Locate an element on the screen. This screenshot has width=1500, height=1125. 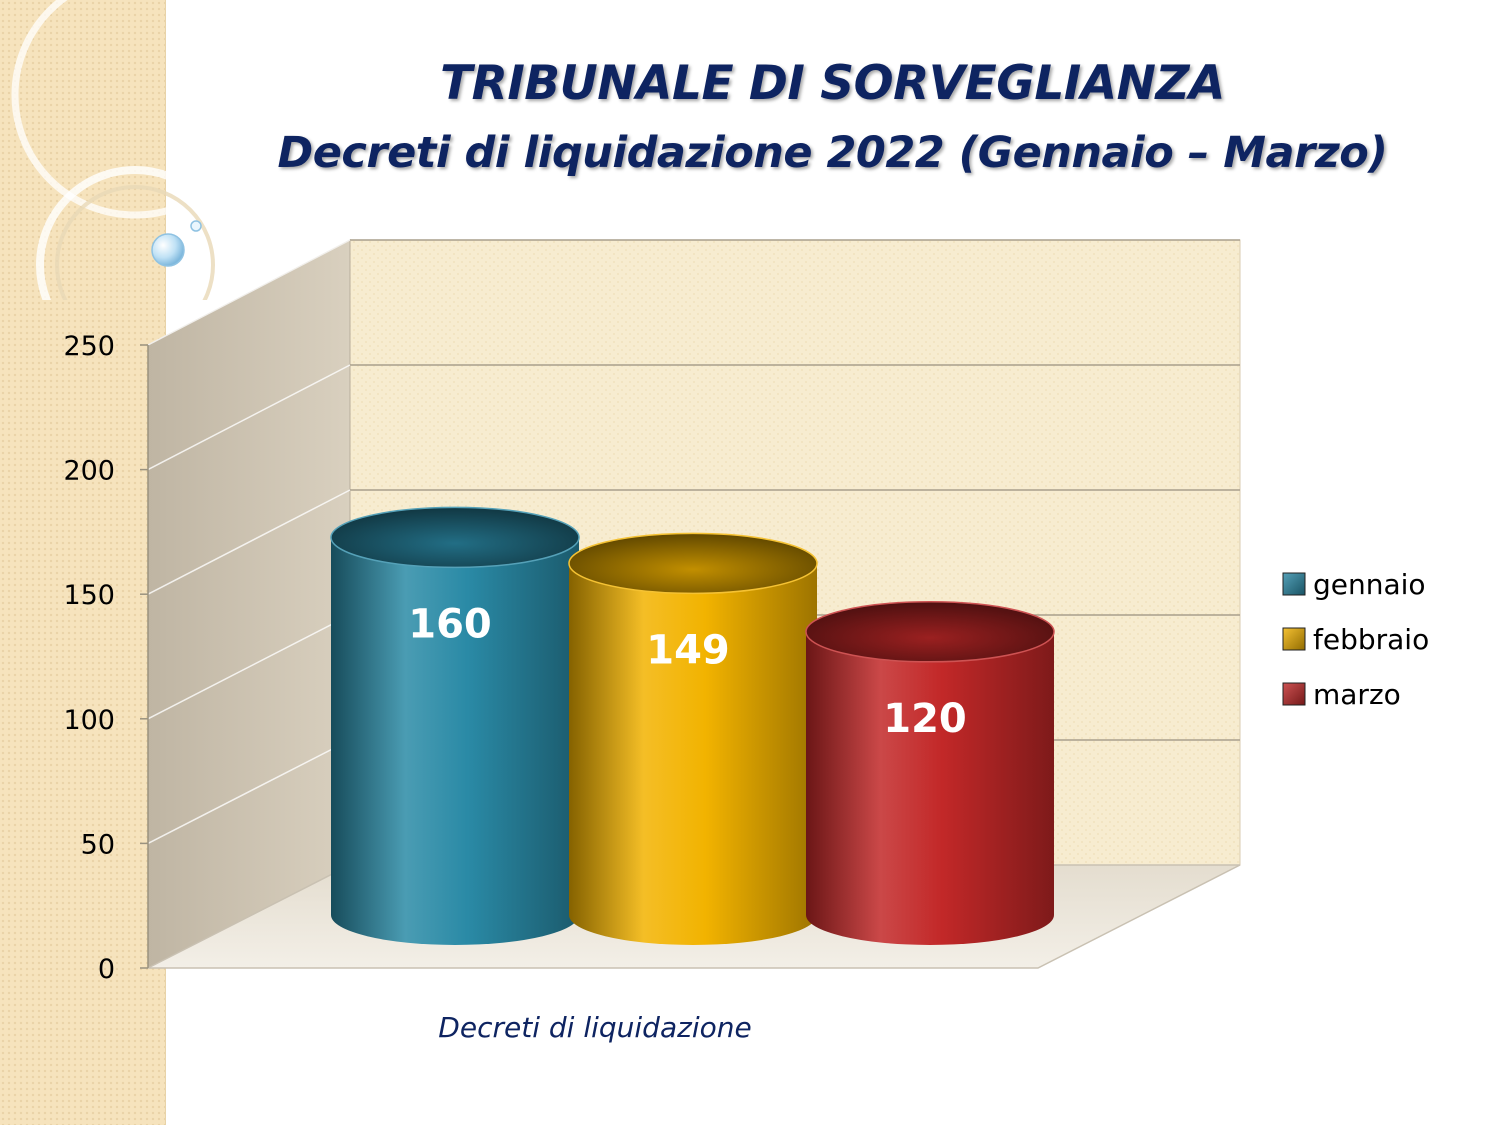
y-tick-label-1: 50 is located at coordinates (98, 844).